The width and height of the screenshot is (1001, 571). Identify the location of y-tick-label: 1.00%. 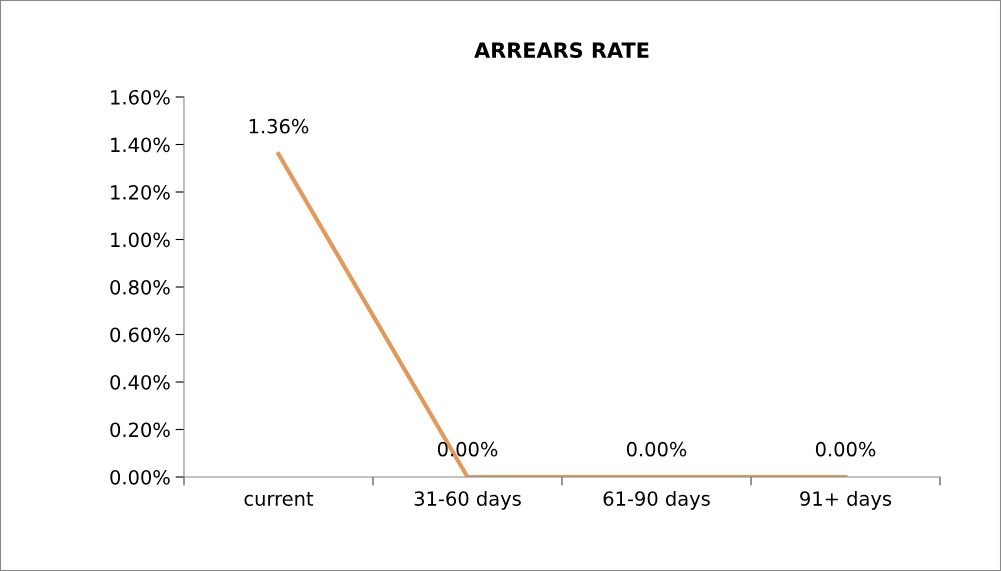
(140, 240).